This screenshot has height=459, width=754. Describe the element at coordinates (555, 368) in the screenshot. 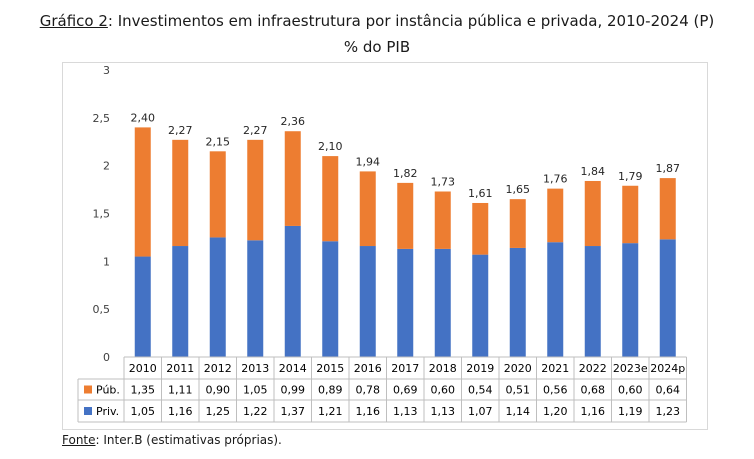

I see `category-label: 2021` at that location.